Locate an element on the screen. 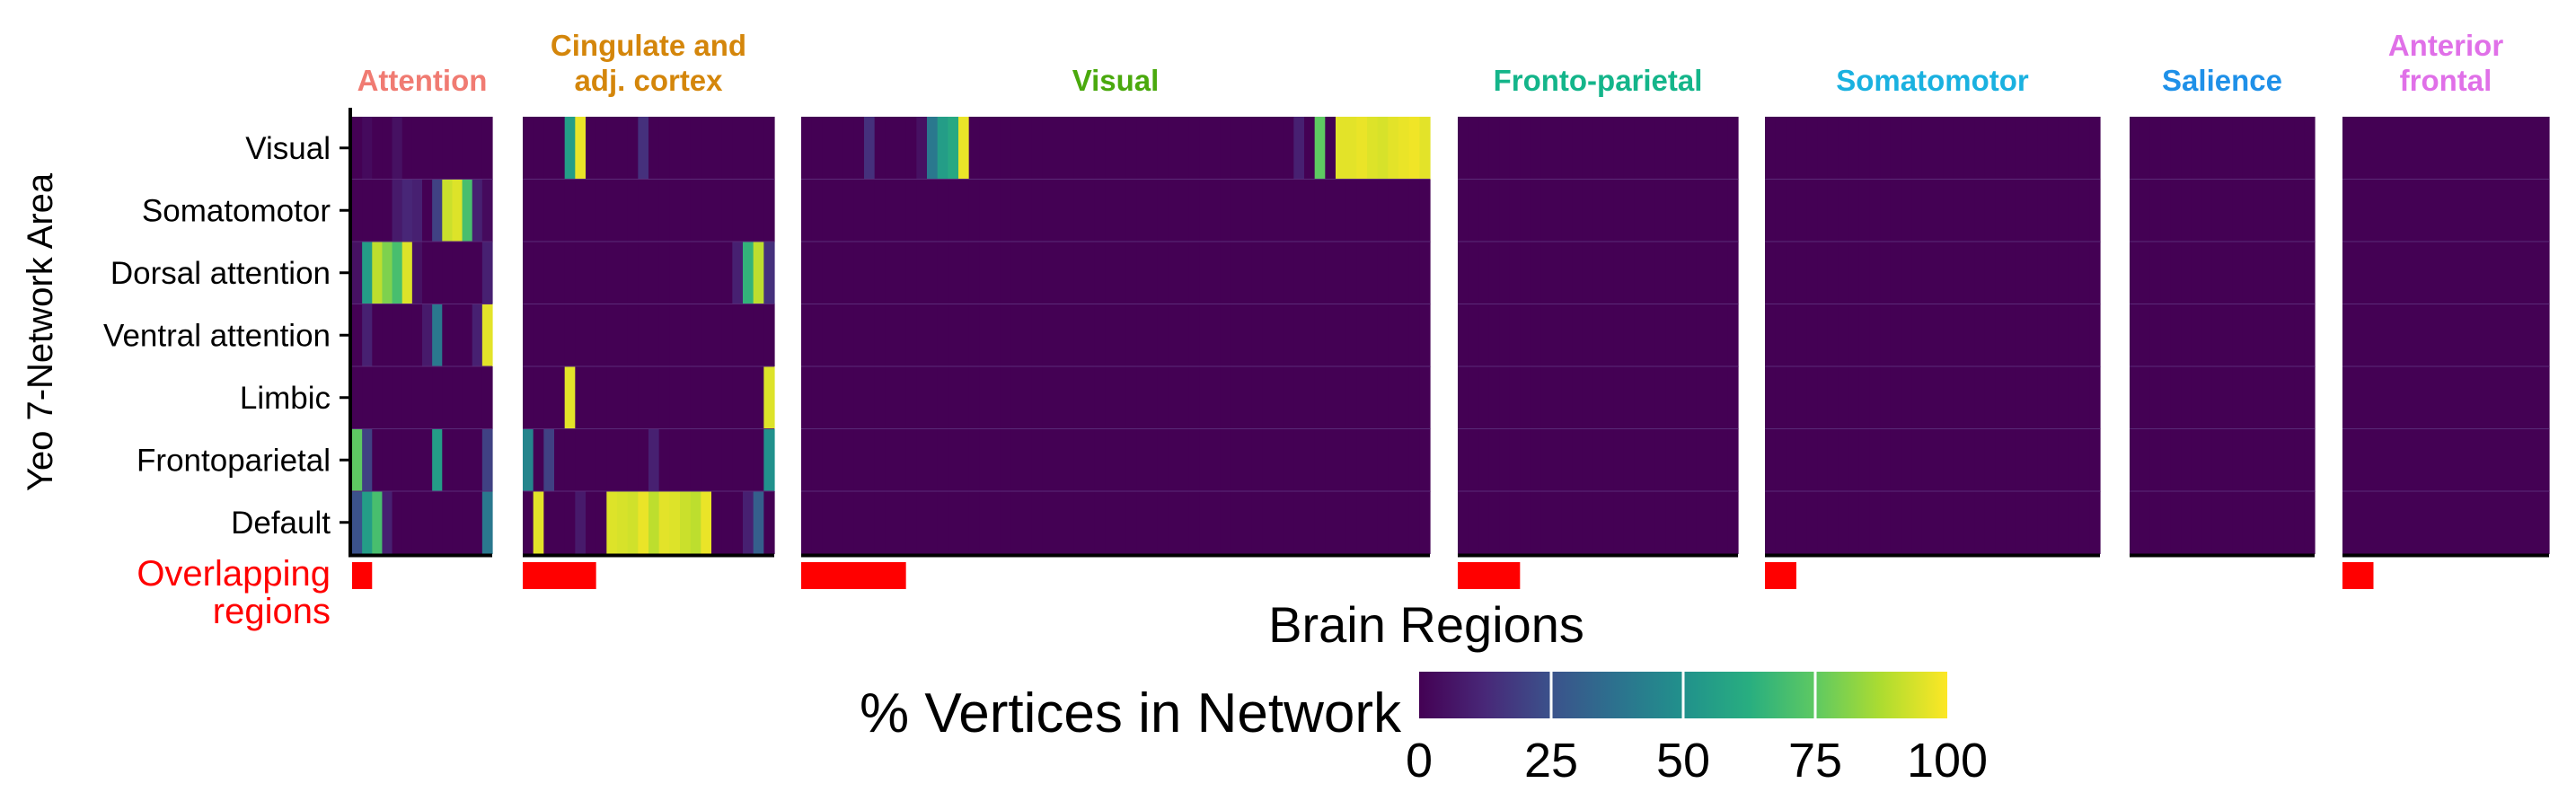 This screenshot has height=801, width=2576. panel-title: Somatomotor is located at coordinates (1932, 81).